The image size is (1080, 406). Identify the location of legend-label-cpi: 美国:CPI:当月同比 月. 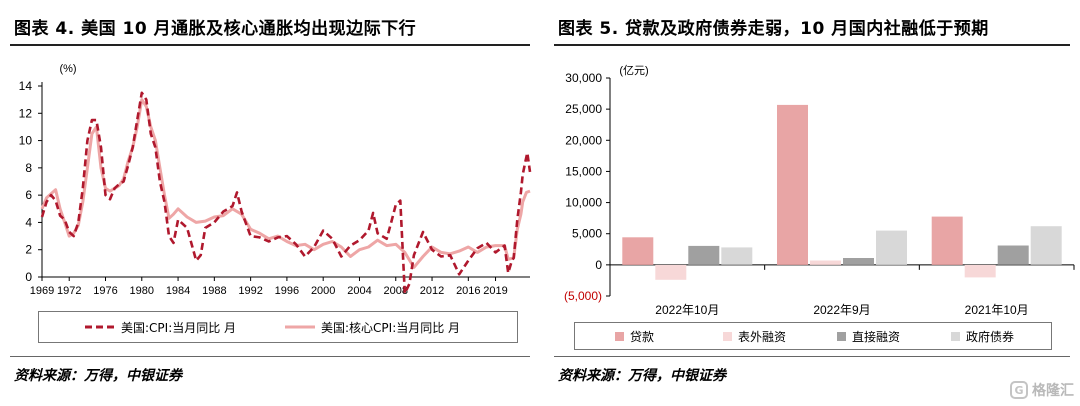
(179, 327).